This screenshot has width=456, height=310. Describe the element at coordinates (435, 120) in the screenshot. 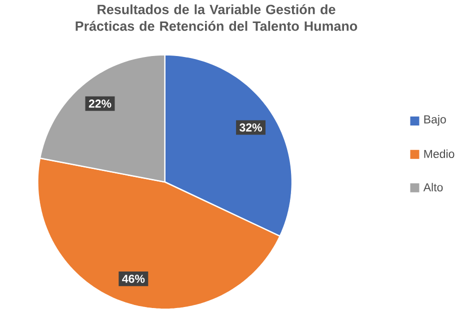

I see `legend-label: Bajo` at that location.